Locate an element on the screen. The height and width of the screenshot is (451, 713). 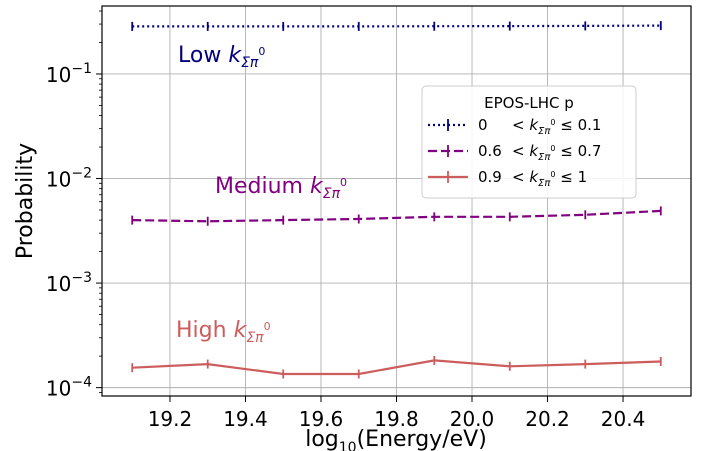
legend-entry-label: 0.6 < kΣπ0 ≤ 0.7 is located at coordinates (539, 152).